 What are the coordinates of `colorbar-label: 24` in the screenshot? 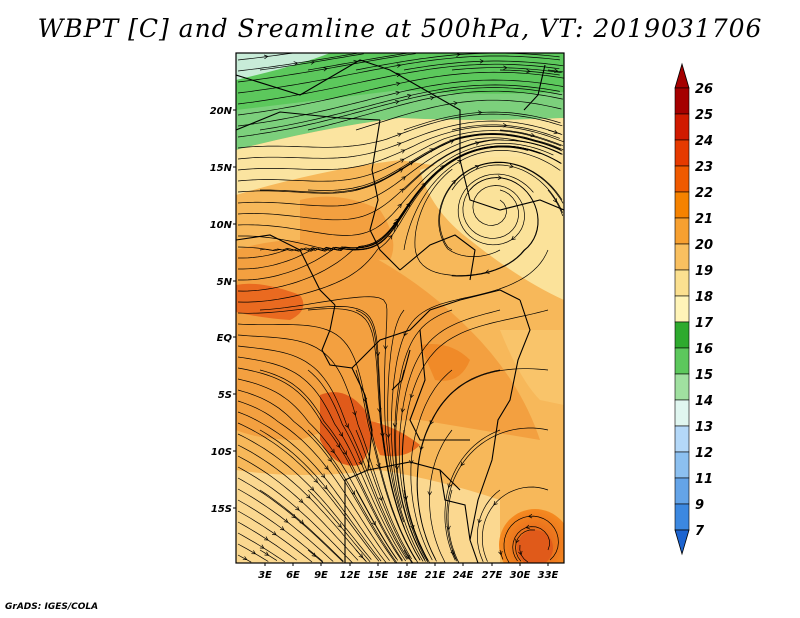 It's located at (704, 141).